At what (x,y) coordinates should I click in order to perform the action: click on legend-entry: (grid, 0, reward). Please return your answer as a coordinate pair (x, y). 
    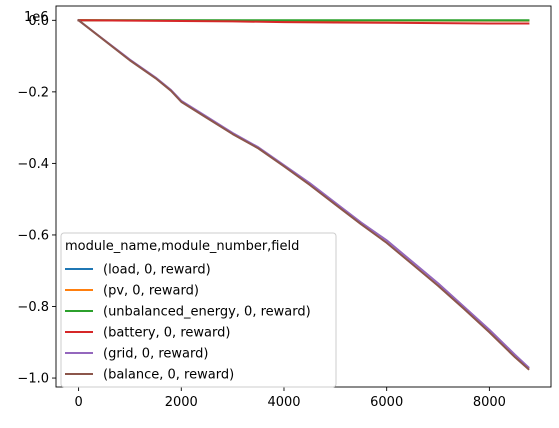
    Looking at the image, I should click on (155, 354).